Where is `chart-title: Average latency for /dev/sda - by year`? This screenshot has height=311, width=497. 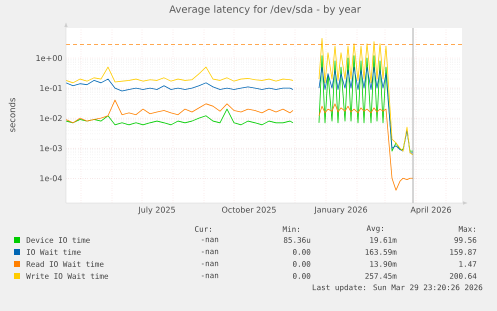
chart-title: Average latency for /dev/sda - by year is located at coordinates (265, 10).